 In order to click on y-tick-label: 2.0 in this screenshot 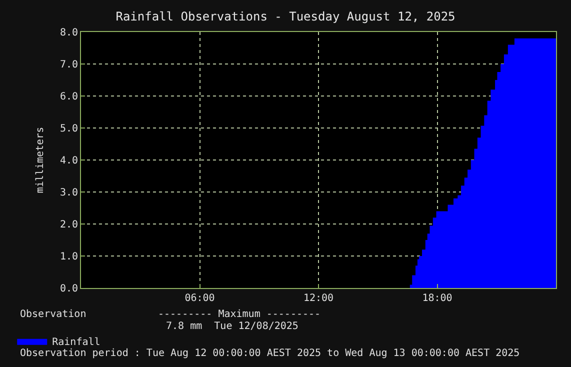, I will do `click(69, 225)`.